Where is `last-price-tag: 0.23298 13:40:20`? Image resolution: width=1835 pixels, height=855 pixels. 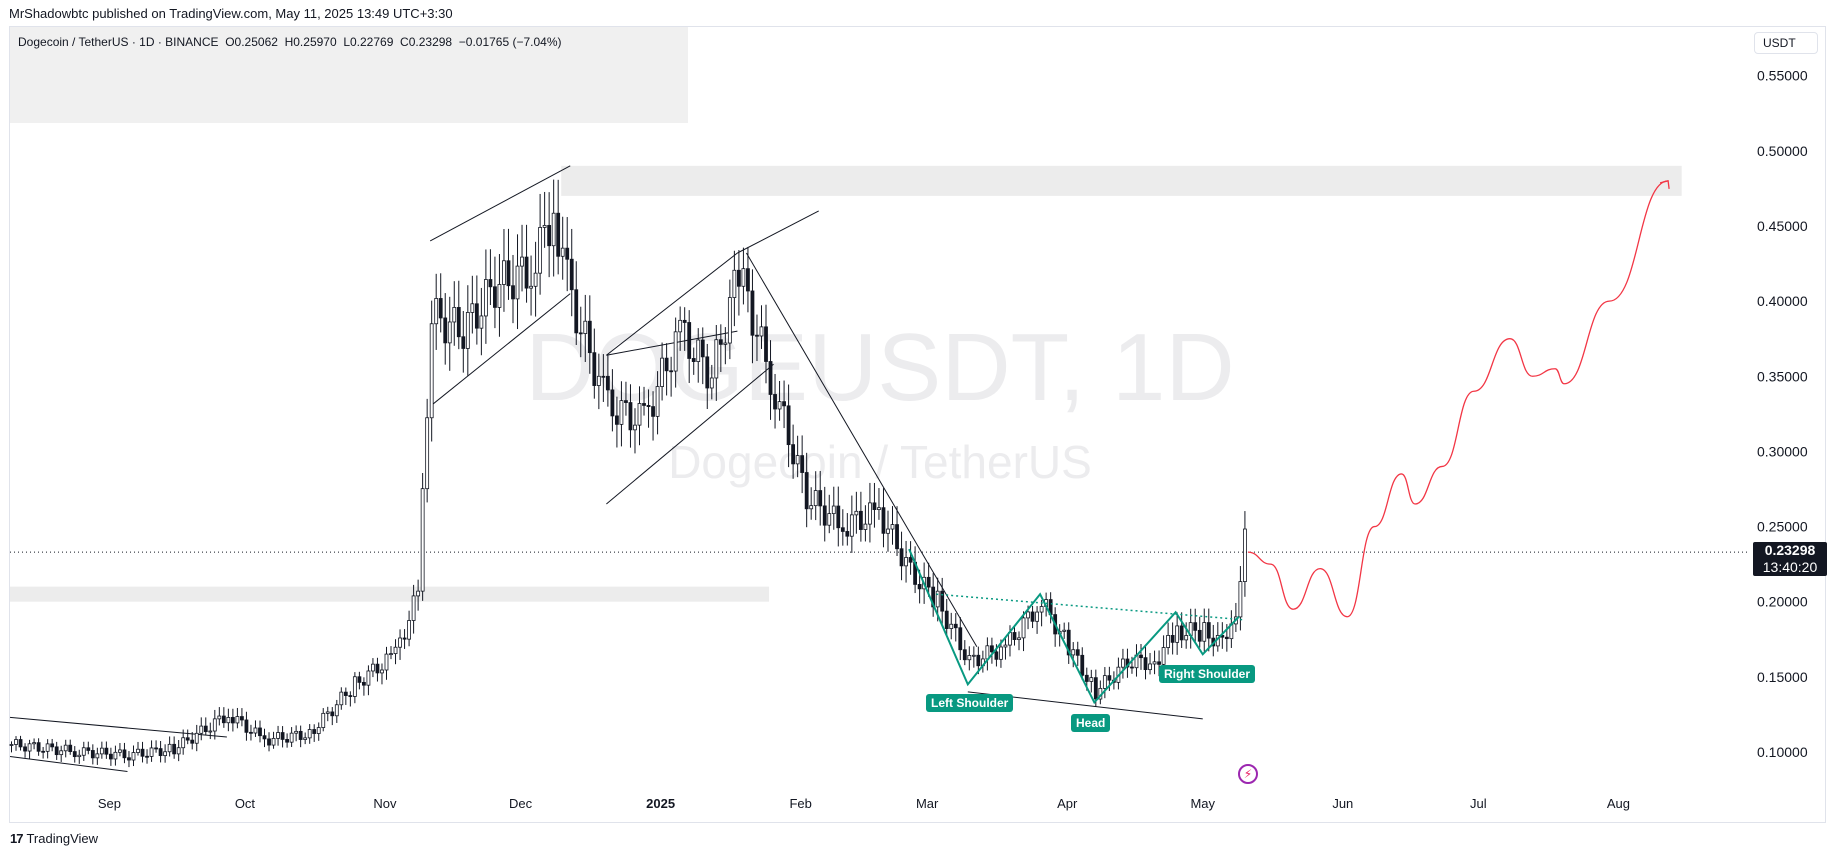 last-price-tag: 0.23298 13:40:20 is located at coordinates (1790, 559).